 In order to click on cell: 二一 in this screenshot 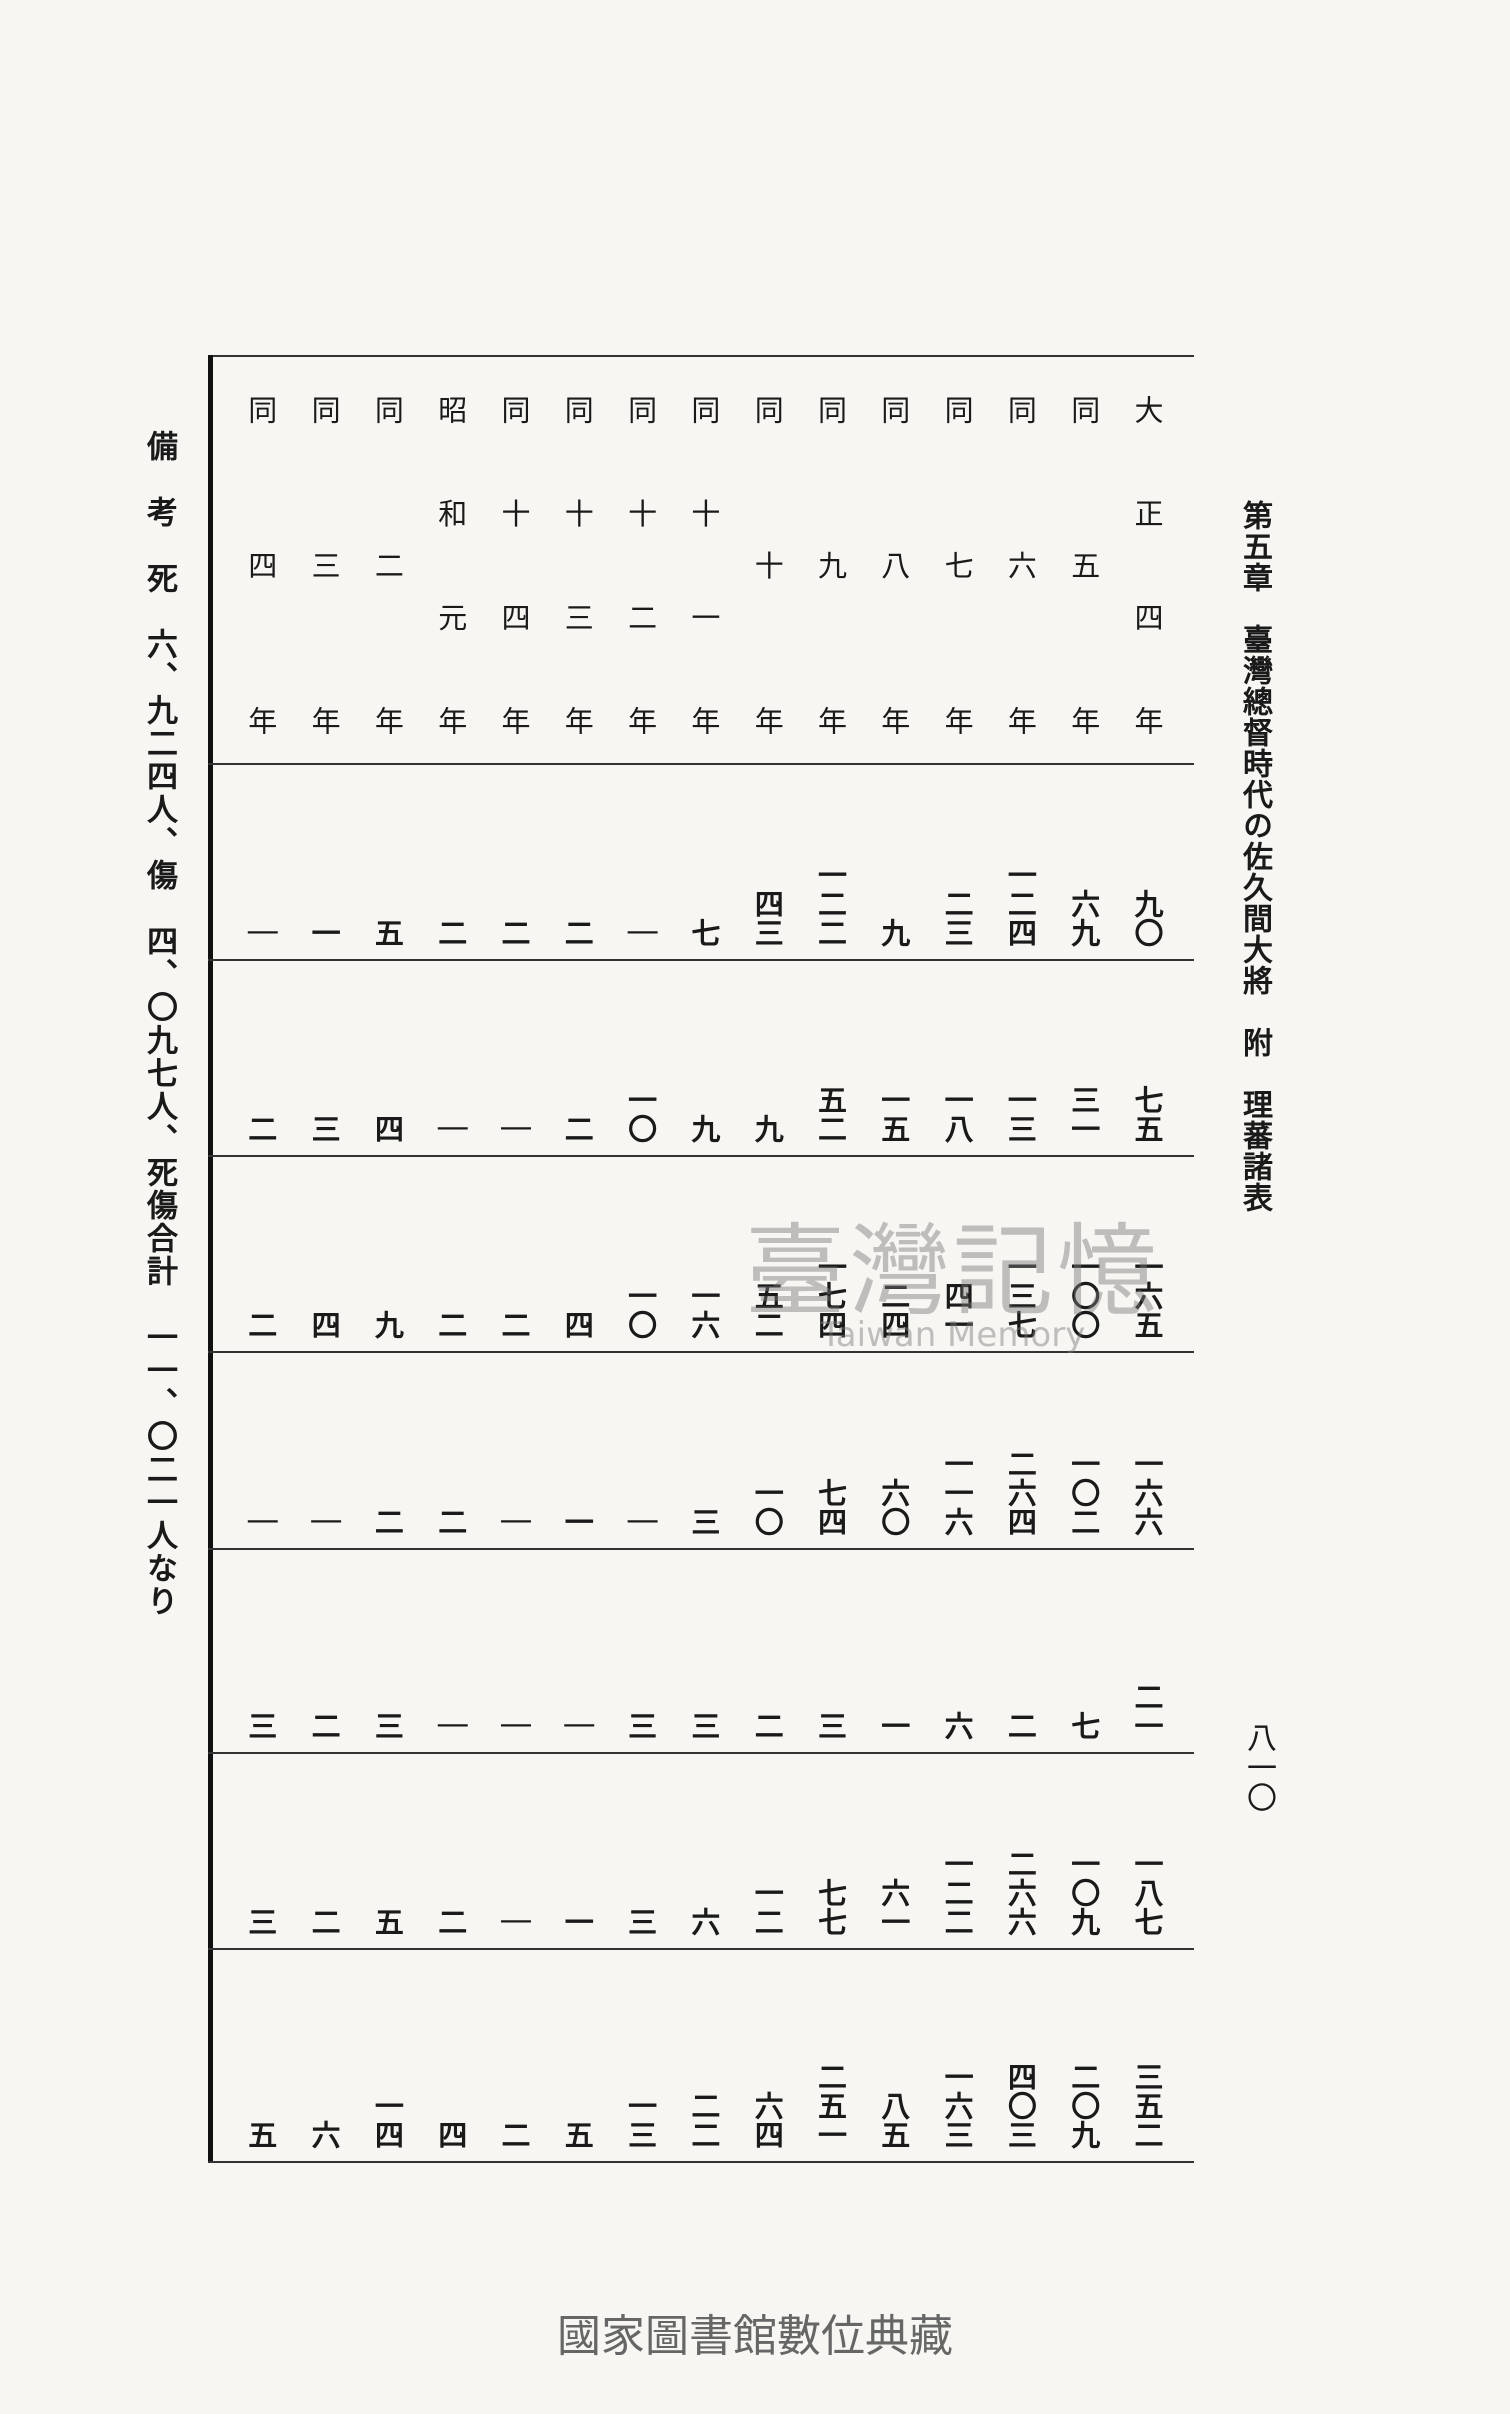, I will do `click(1147, 1711)`.